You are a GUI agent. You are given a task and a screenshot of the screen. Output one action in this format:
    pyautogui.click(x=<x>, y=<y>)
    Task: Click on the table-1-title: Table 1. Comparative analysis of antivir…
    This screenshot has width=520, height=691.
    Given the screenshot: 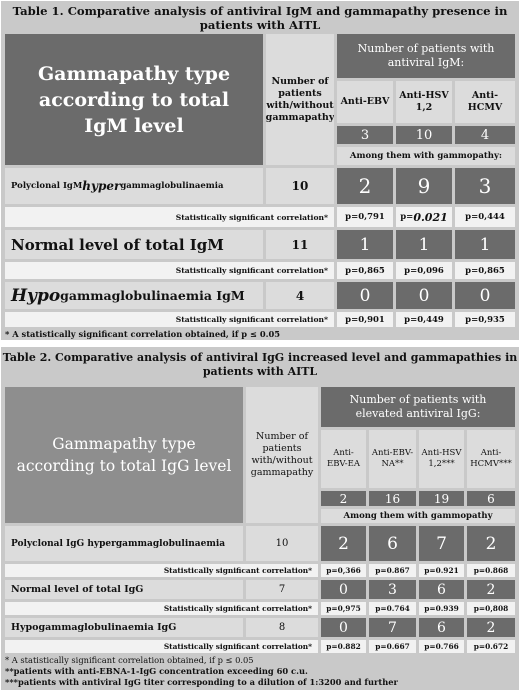 What is the action you would take?
    pyautogui.click(x=260, y=18)
    